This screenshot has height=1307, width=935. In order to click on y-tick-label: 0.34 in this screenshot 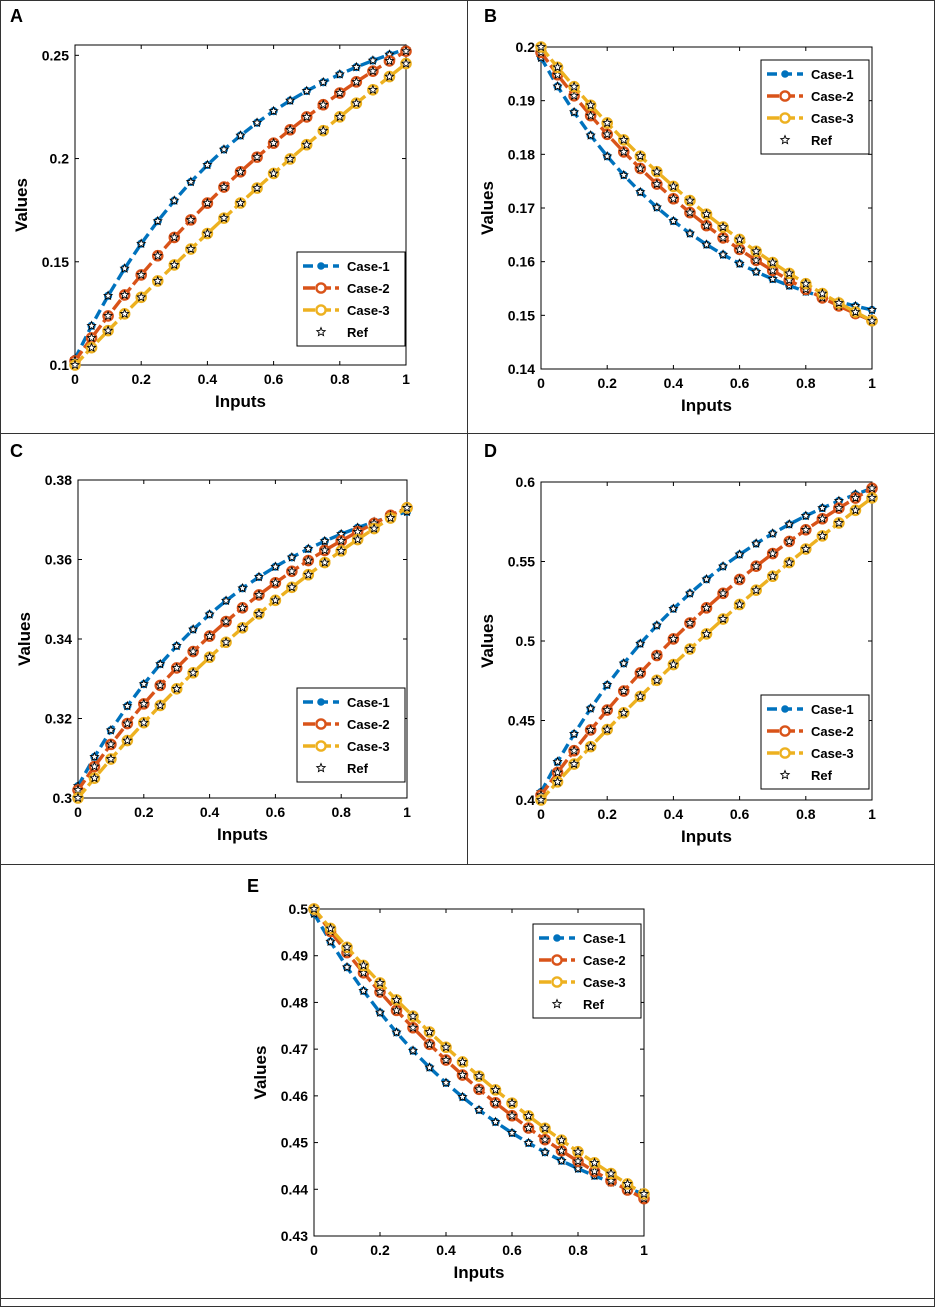, I will do `click(58, 639)`.